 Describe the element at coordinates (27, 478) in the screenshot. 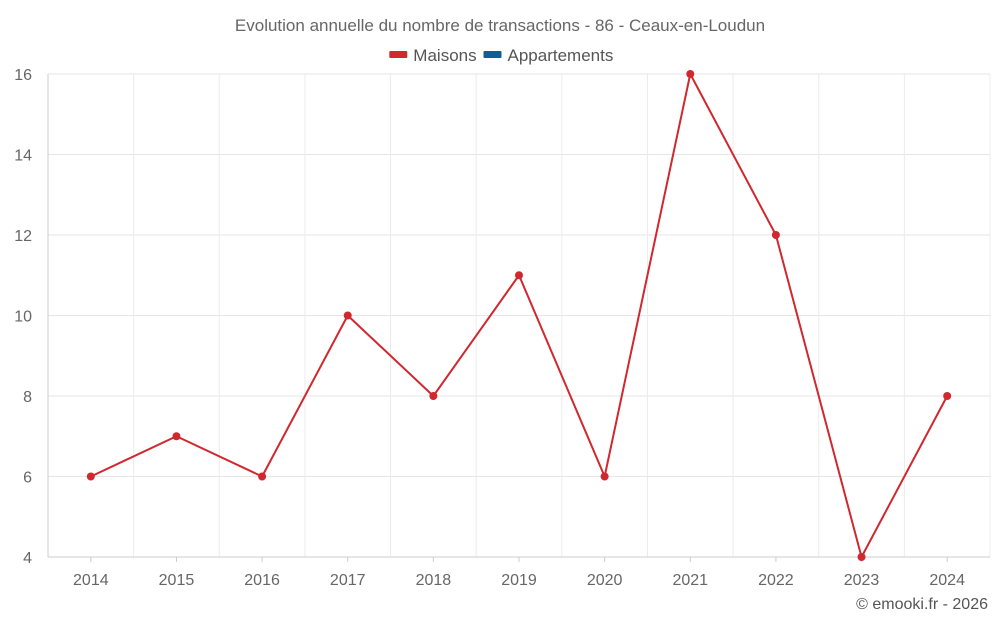

I see `y-tick-label: 6` at that location.